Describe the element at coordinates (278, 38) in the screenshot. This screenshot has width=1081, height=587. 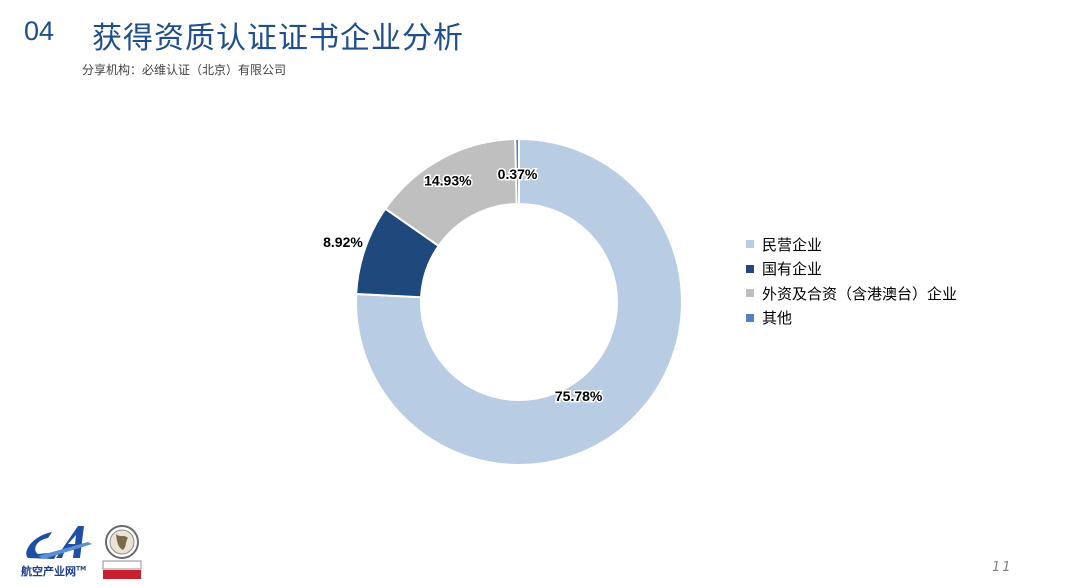
I see `page-title: 获得资质认证证书企业分析` at that location.